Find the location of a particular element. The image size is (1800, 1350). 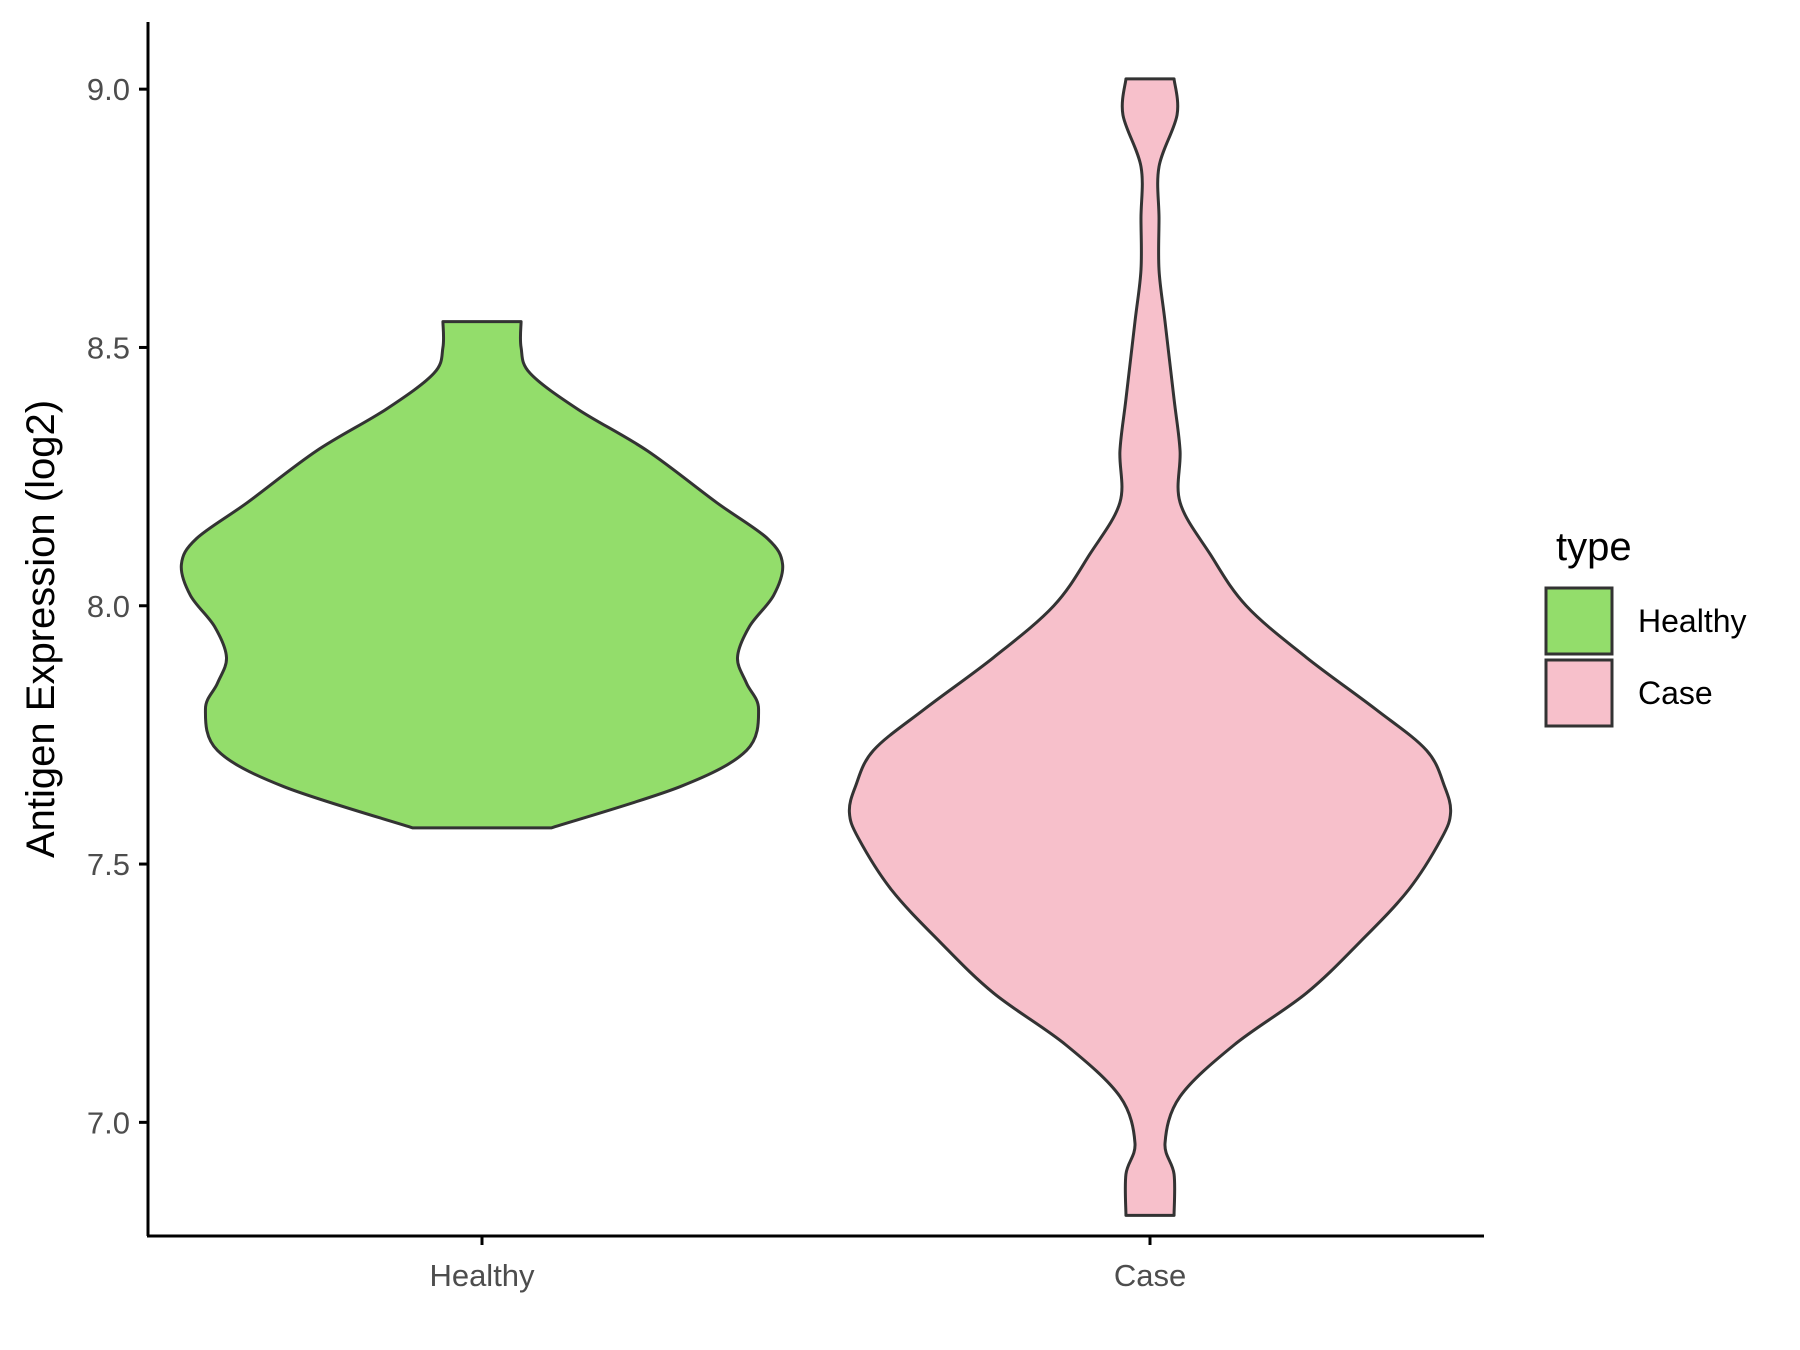

legend: type Healthy Case is located at coordinates (1645, 626).